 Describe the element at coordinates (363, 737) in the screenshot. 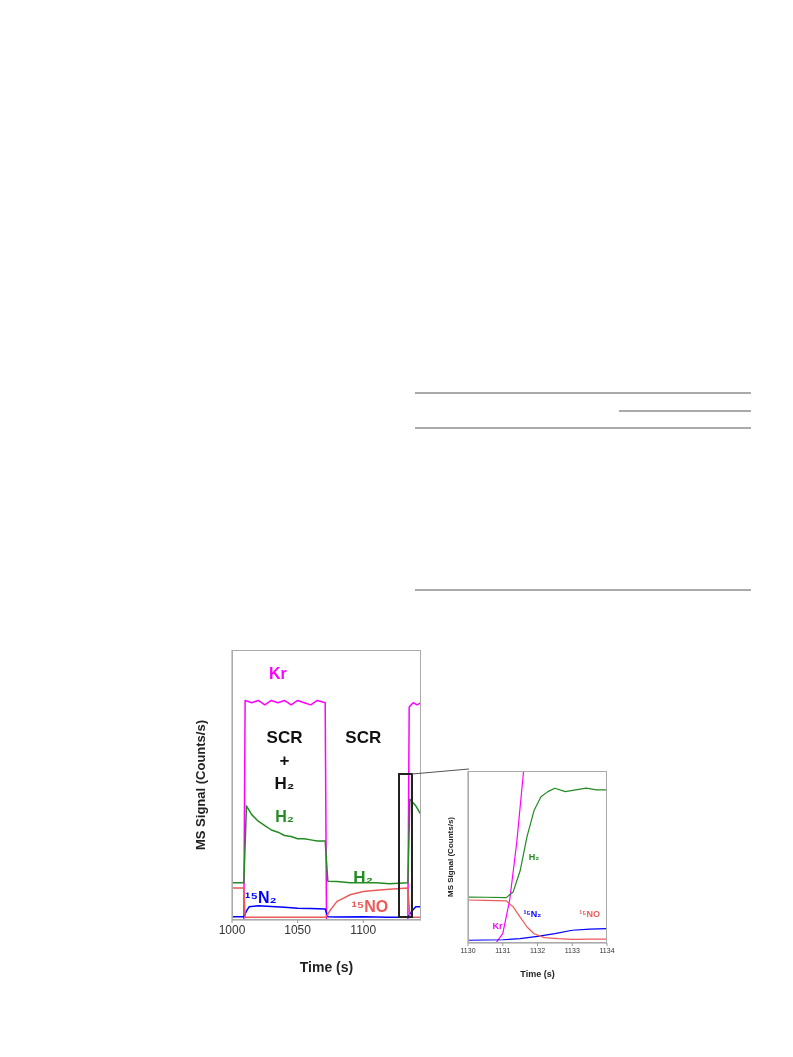

I see `annotation: SCR` at that location.